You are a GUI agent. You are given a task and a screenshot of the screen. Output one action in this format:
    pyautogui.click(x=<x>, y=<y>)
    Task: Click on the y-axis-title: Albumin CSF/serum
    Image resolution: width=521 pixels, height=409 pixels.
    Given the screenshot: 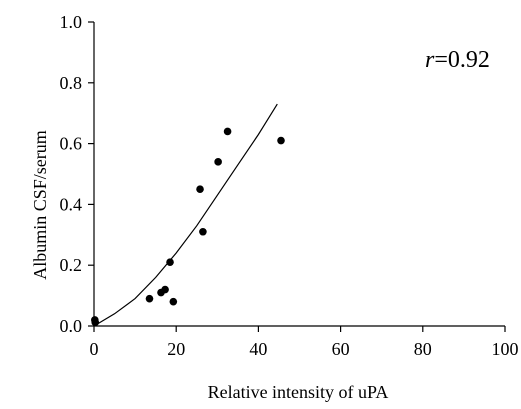 What is the action you would take?
    pyautogui.click(x=40, y=205)
    